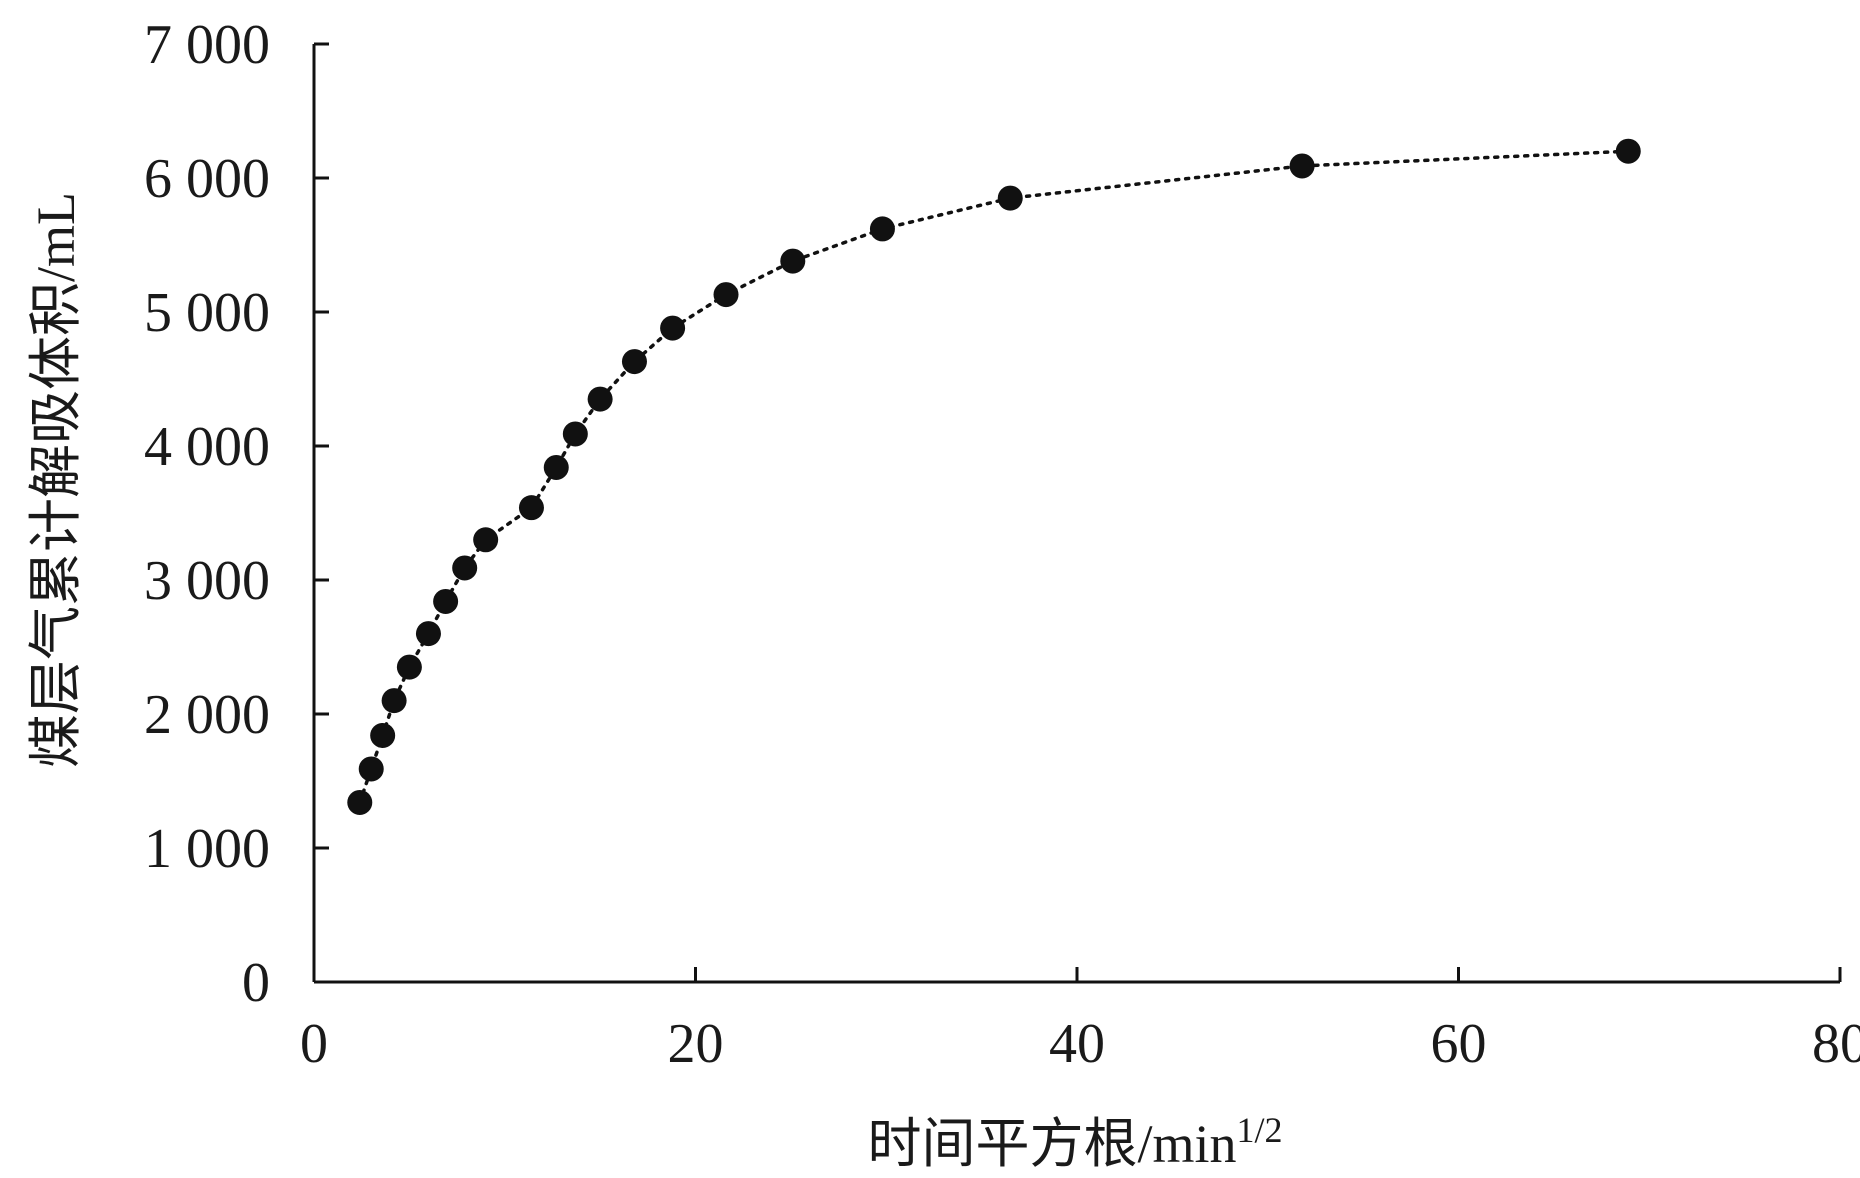 This screenshot has width=1860, height=1178. Describe the element at coordinates (207, 313) in the screenshot. I see `y-tick-label: 5 000` at that location.